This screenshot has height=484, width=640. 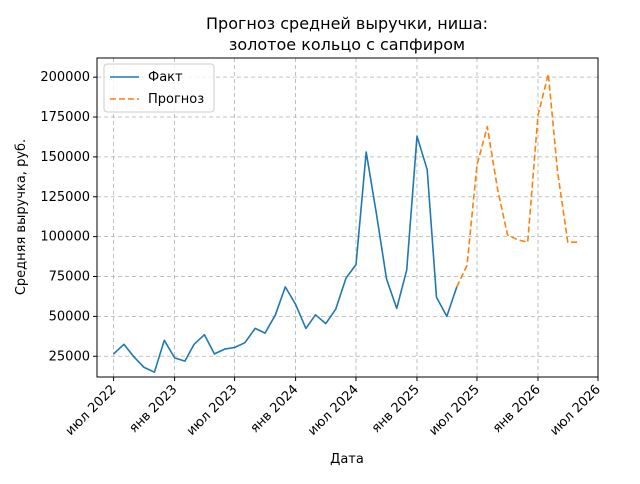 I want to click on y-tick-label: 75000, so click(x=69, y=277).